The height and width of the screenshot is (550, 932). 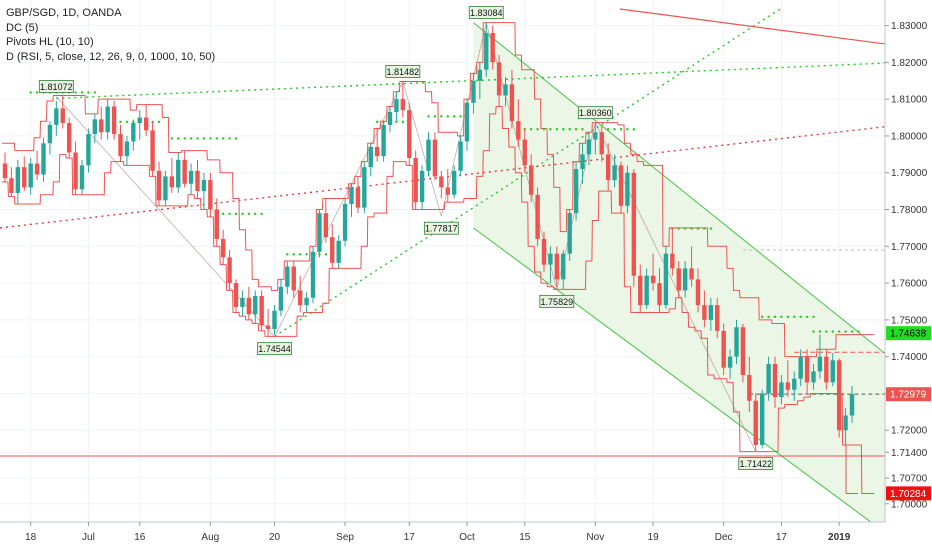 What do you see at coordinates (140, 537) in the screenshot?
I see `x-tick-label: 16` at bounding box center [140, 537].